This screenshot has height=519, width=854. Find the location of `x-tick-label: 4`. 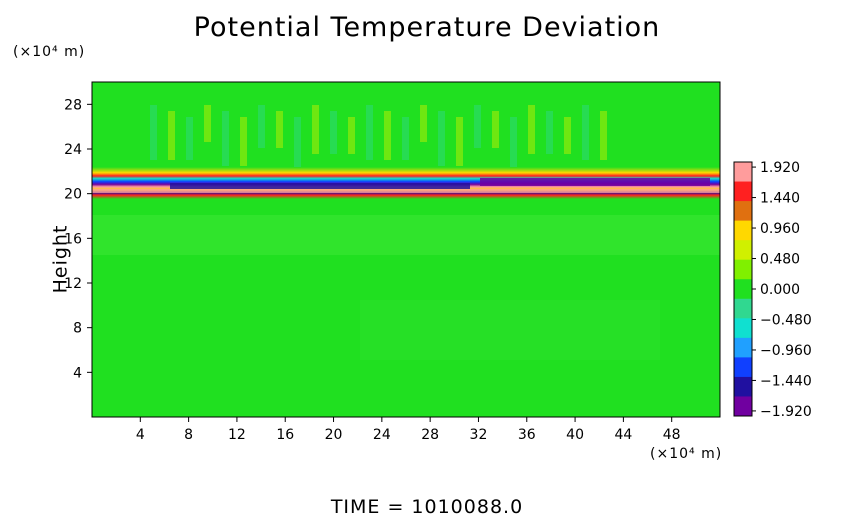

x-tick-label: 4 is located at coordinates (140, 435).